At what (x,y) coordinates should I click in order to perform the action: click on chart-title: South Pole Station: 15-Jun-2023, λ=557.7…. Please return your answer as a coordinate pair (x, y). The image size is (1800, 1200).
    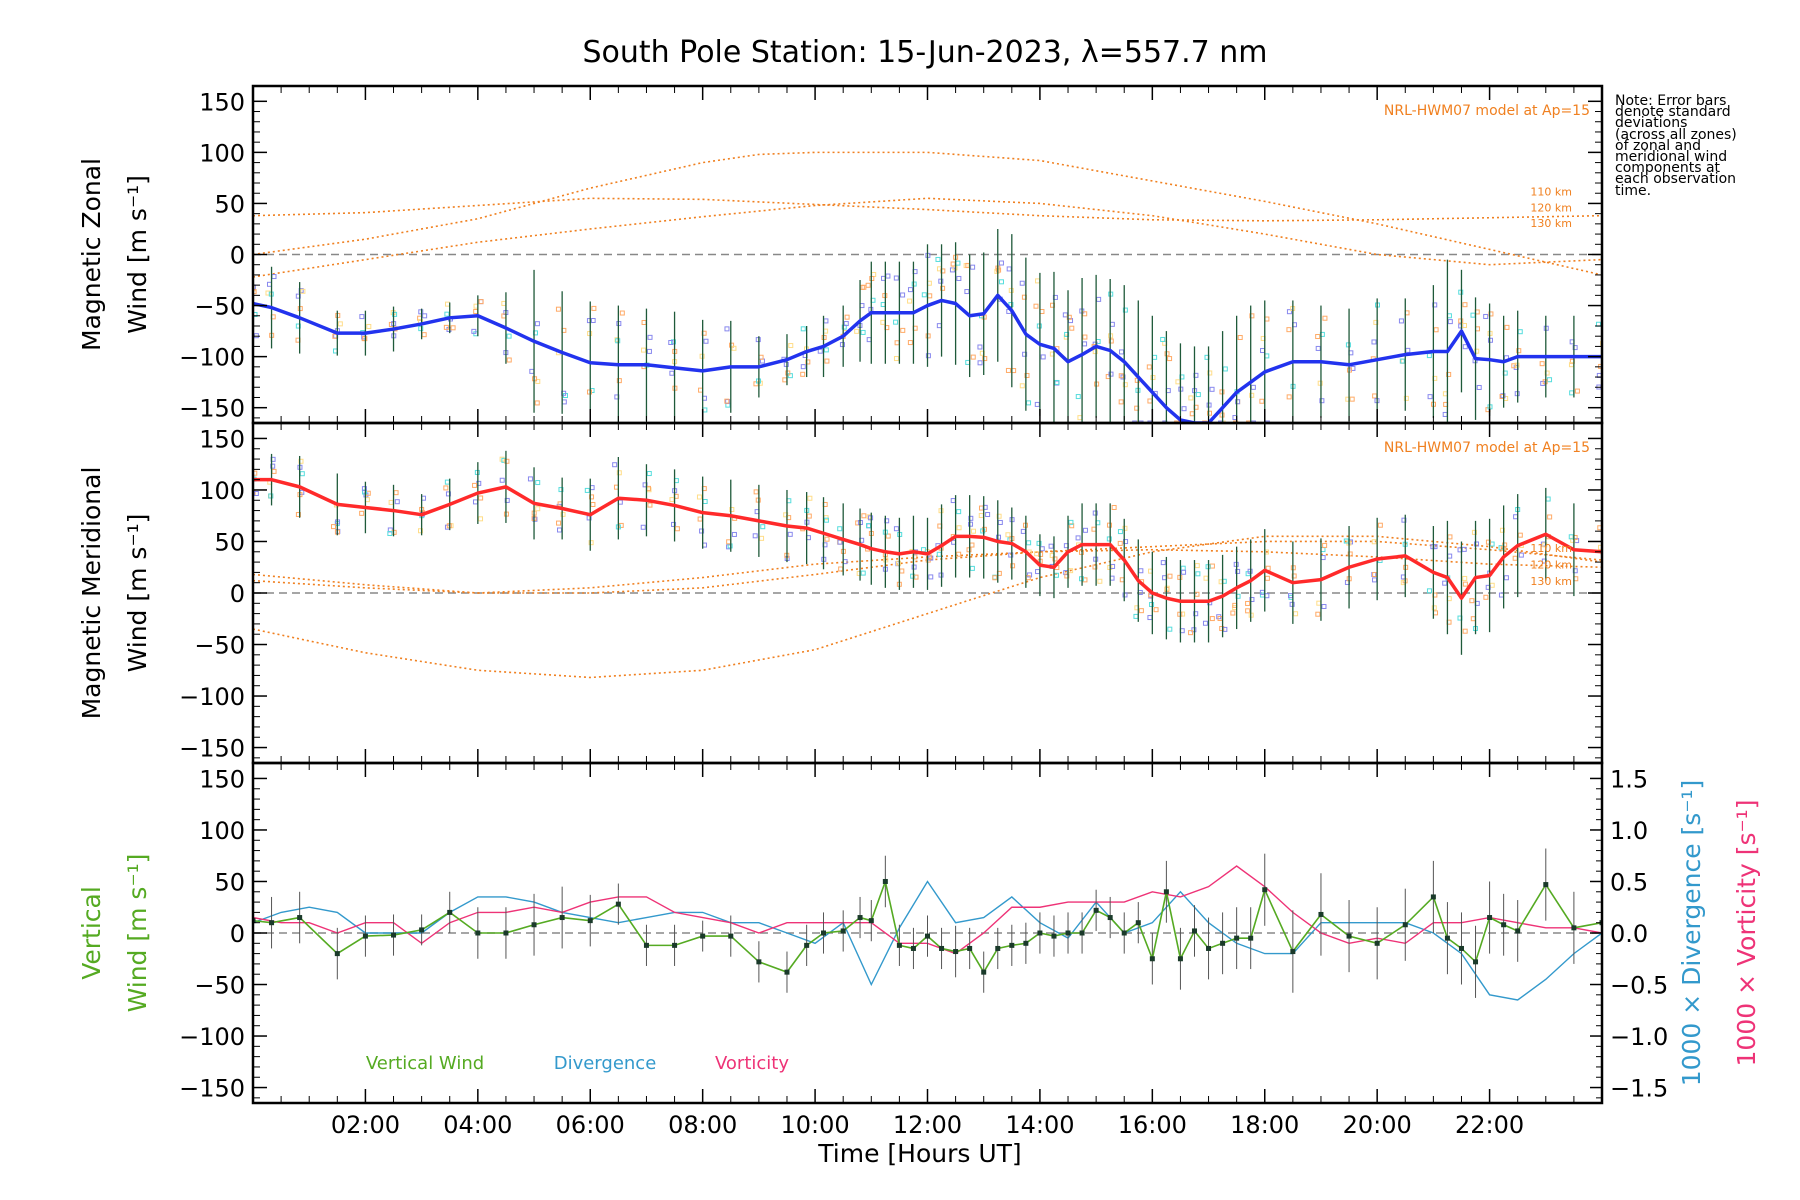
    Looking at the image, I should click on (924, 52).